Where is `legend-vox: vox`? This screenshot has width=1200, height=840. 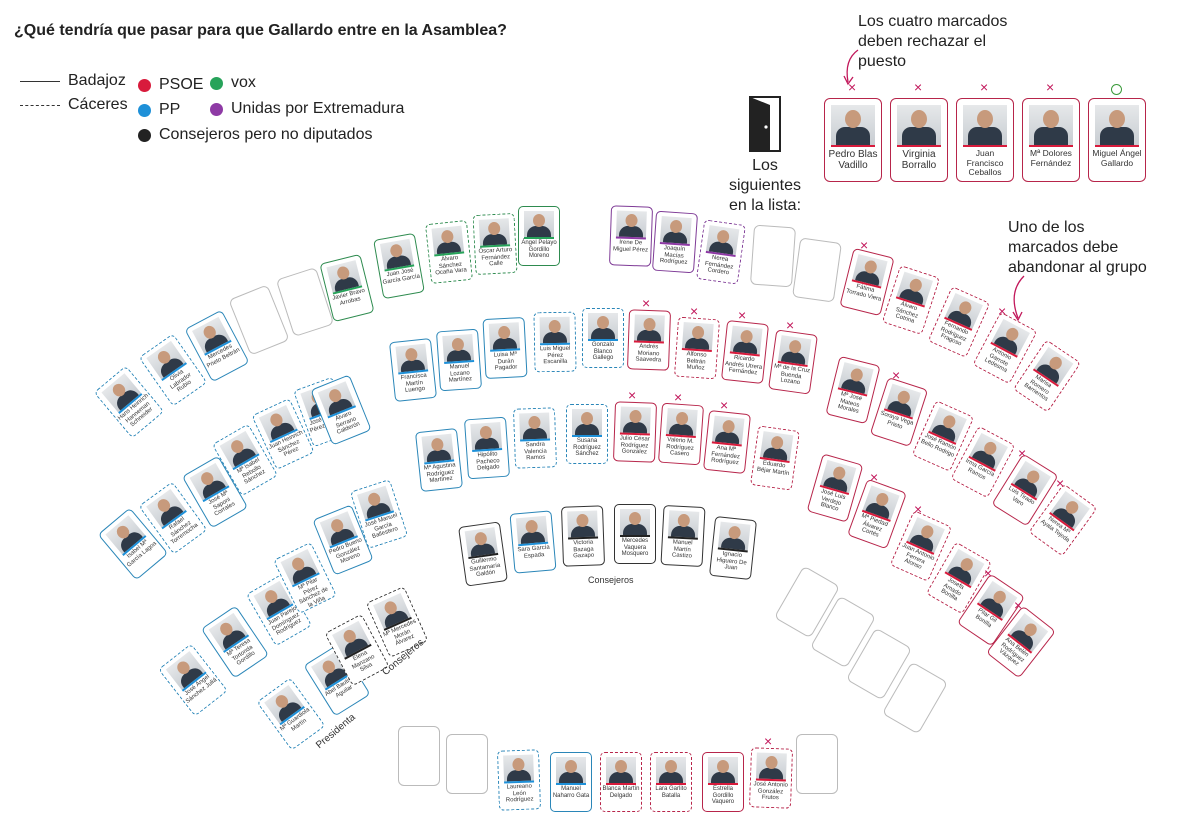
legend-vox: vox is located at coordinates (243, 82).